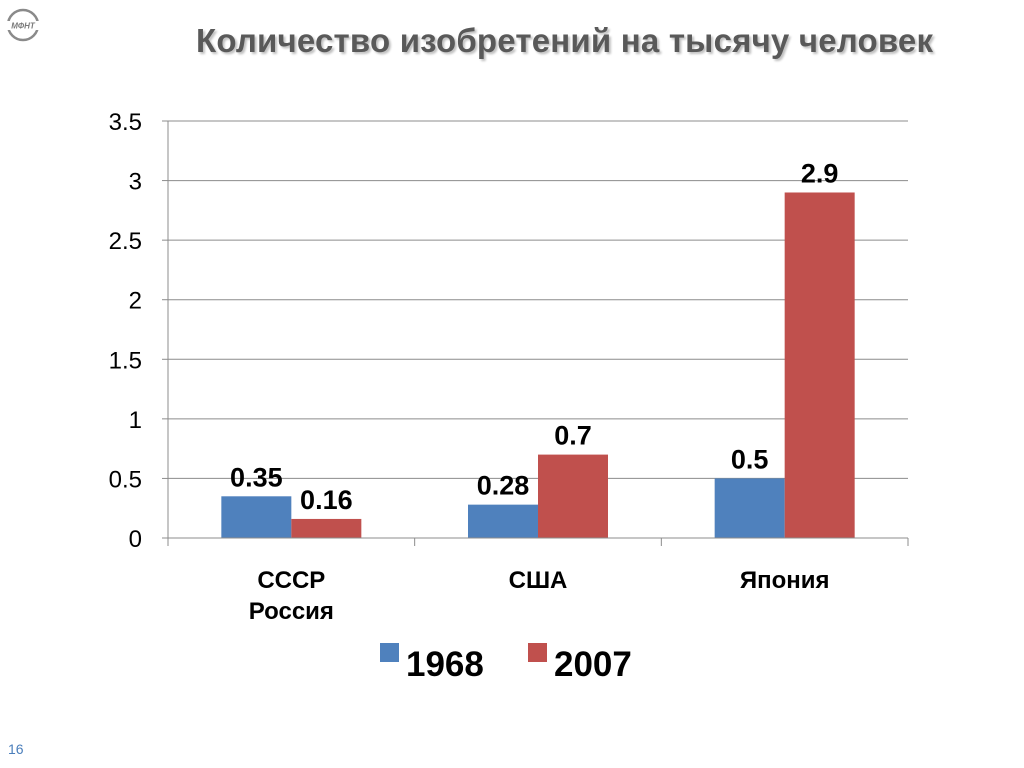 This screenshot has width=1024, height=768. What do you see at coordinates (135, 301) in the screenshot?
I see `y-tick-label: 2` at bounding box center [135, 301].